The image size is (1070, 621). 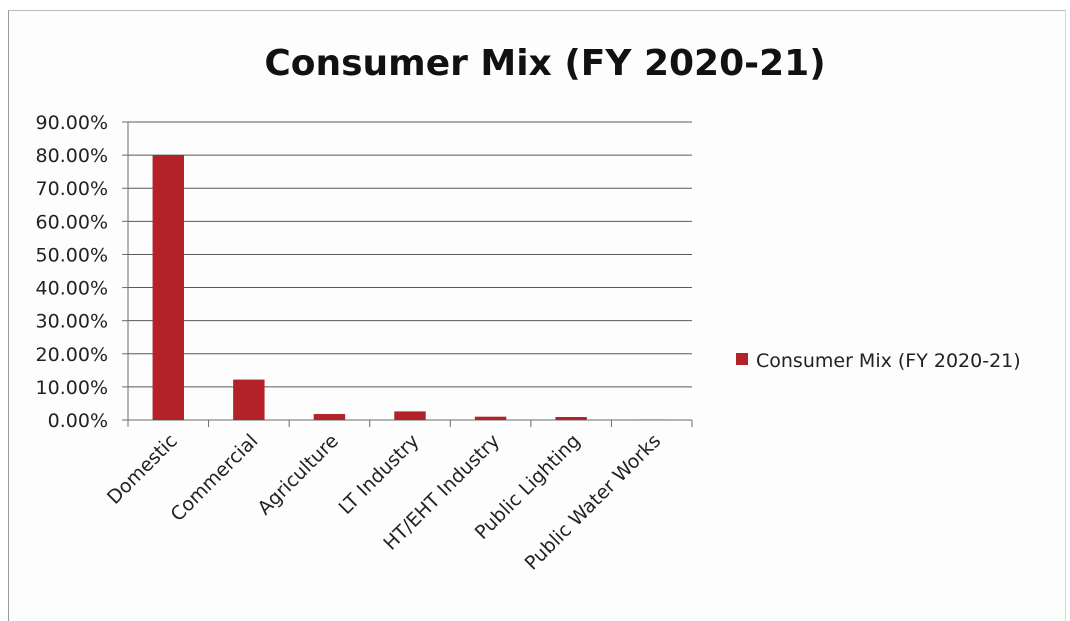 I want to click on y-tick-label: 90.00%, so click(x=72, y=123).